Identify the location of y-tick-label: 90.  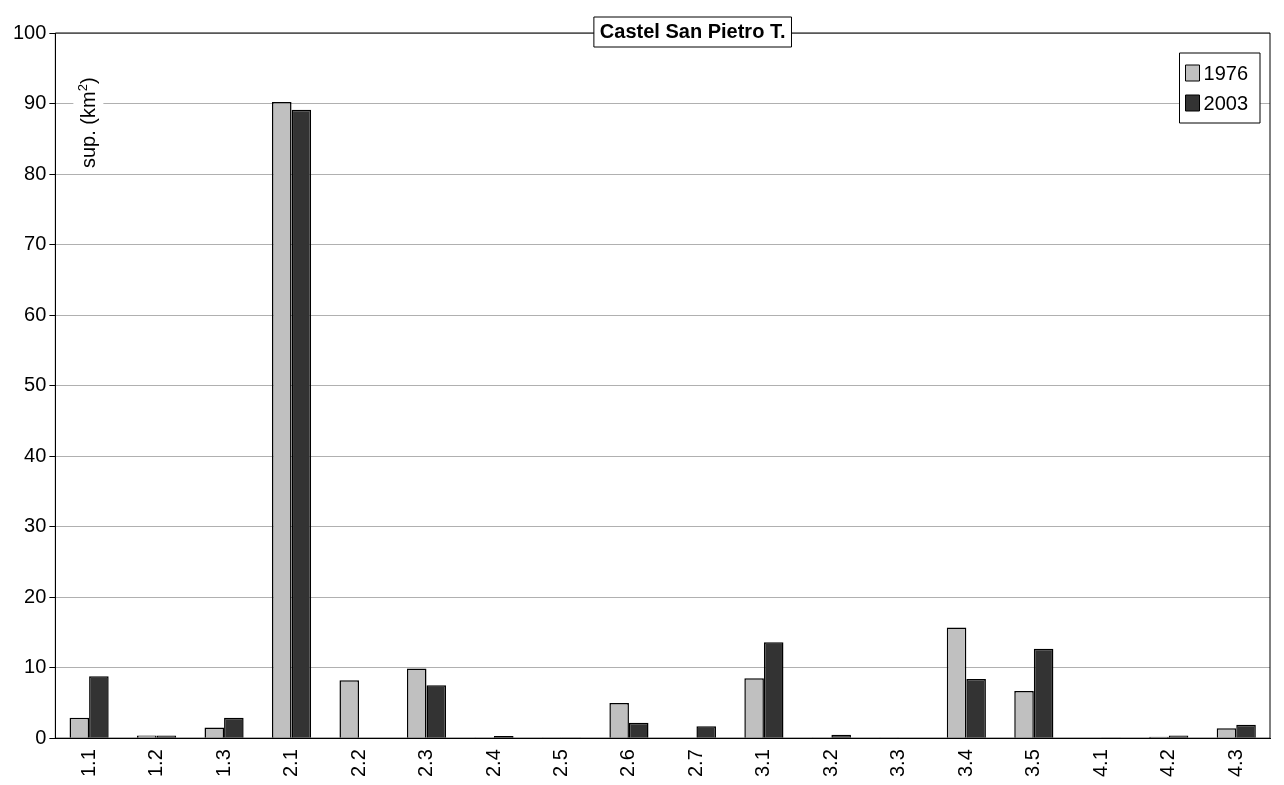
(35, 102).